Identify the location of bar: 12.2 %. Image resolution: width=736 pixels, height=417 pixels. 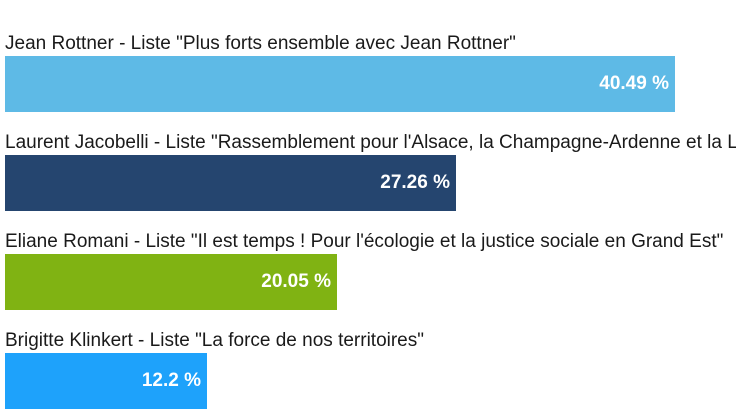
(106, 381).